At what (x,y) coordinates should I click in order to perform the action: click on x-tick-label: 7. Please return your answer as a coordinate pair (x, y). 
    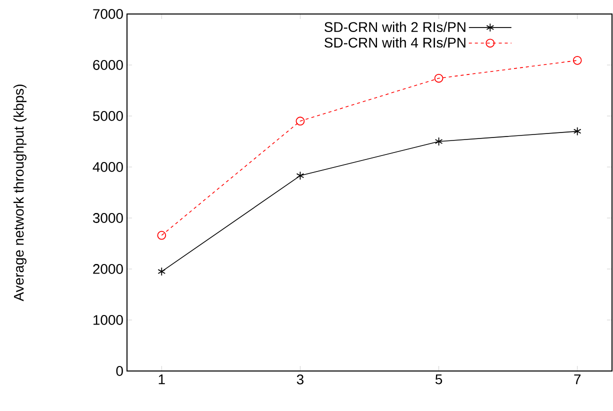
    Looking at the image, I should click on (577, 379).